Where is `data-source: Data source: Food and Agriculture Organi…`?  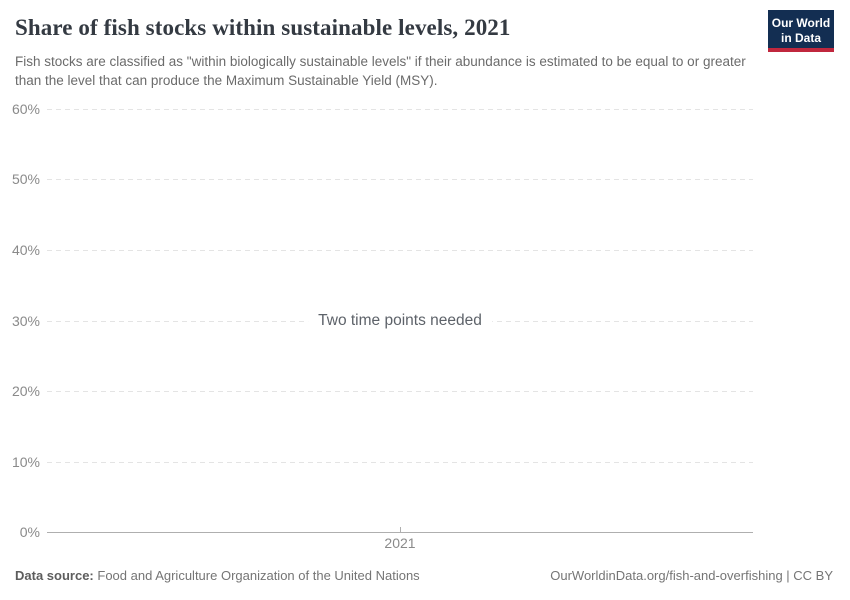 data-source: Data source: Food and Agriculture Organi… is located at coordinates (217, 575).